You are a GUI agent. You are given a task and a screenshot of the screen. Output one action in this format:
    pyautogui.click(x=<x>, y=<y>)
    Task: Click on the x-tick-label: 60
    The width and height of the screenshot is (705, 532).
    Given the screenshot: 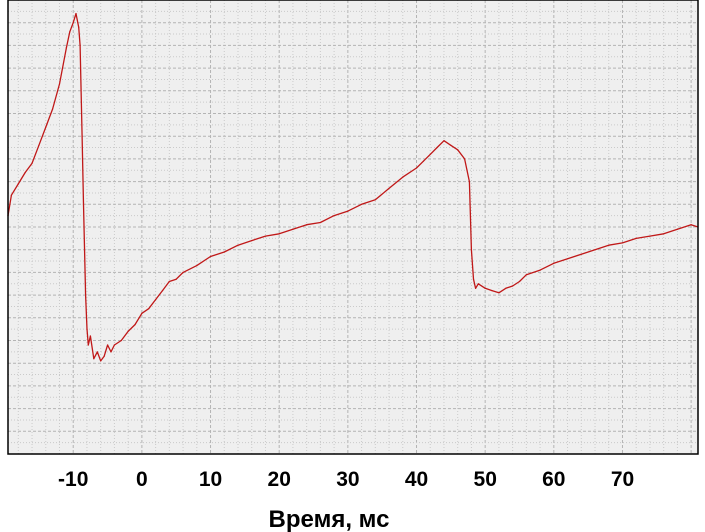 What is the action you would take?
    pyautogui.click(x=553, y=479)
    